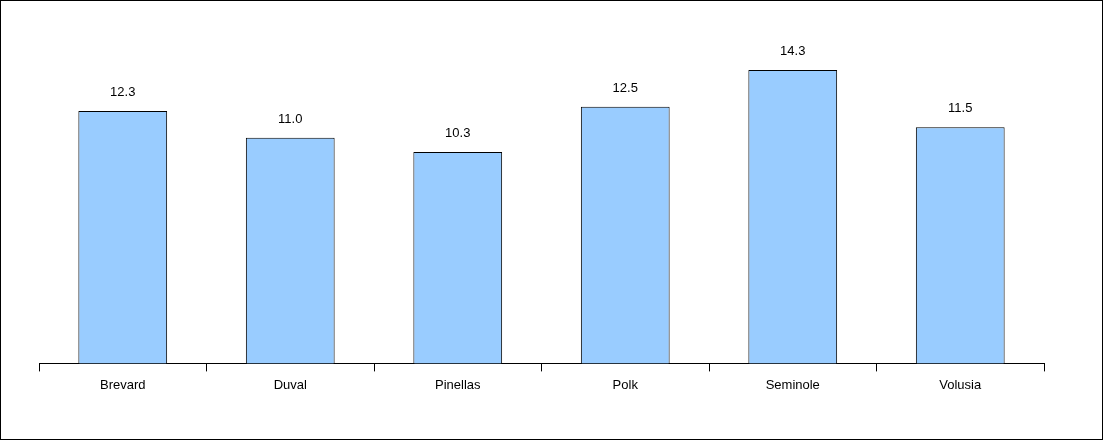  I want to click on x-tick-label: Polk, so click(625, 384).